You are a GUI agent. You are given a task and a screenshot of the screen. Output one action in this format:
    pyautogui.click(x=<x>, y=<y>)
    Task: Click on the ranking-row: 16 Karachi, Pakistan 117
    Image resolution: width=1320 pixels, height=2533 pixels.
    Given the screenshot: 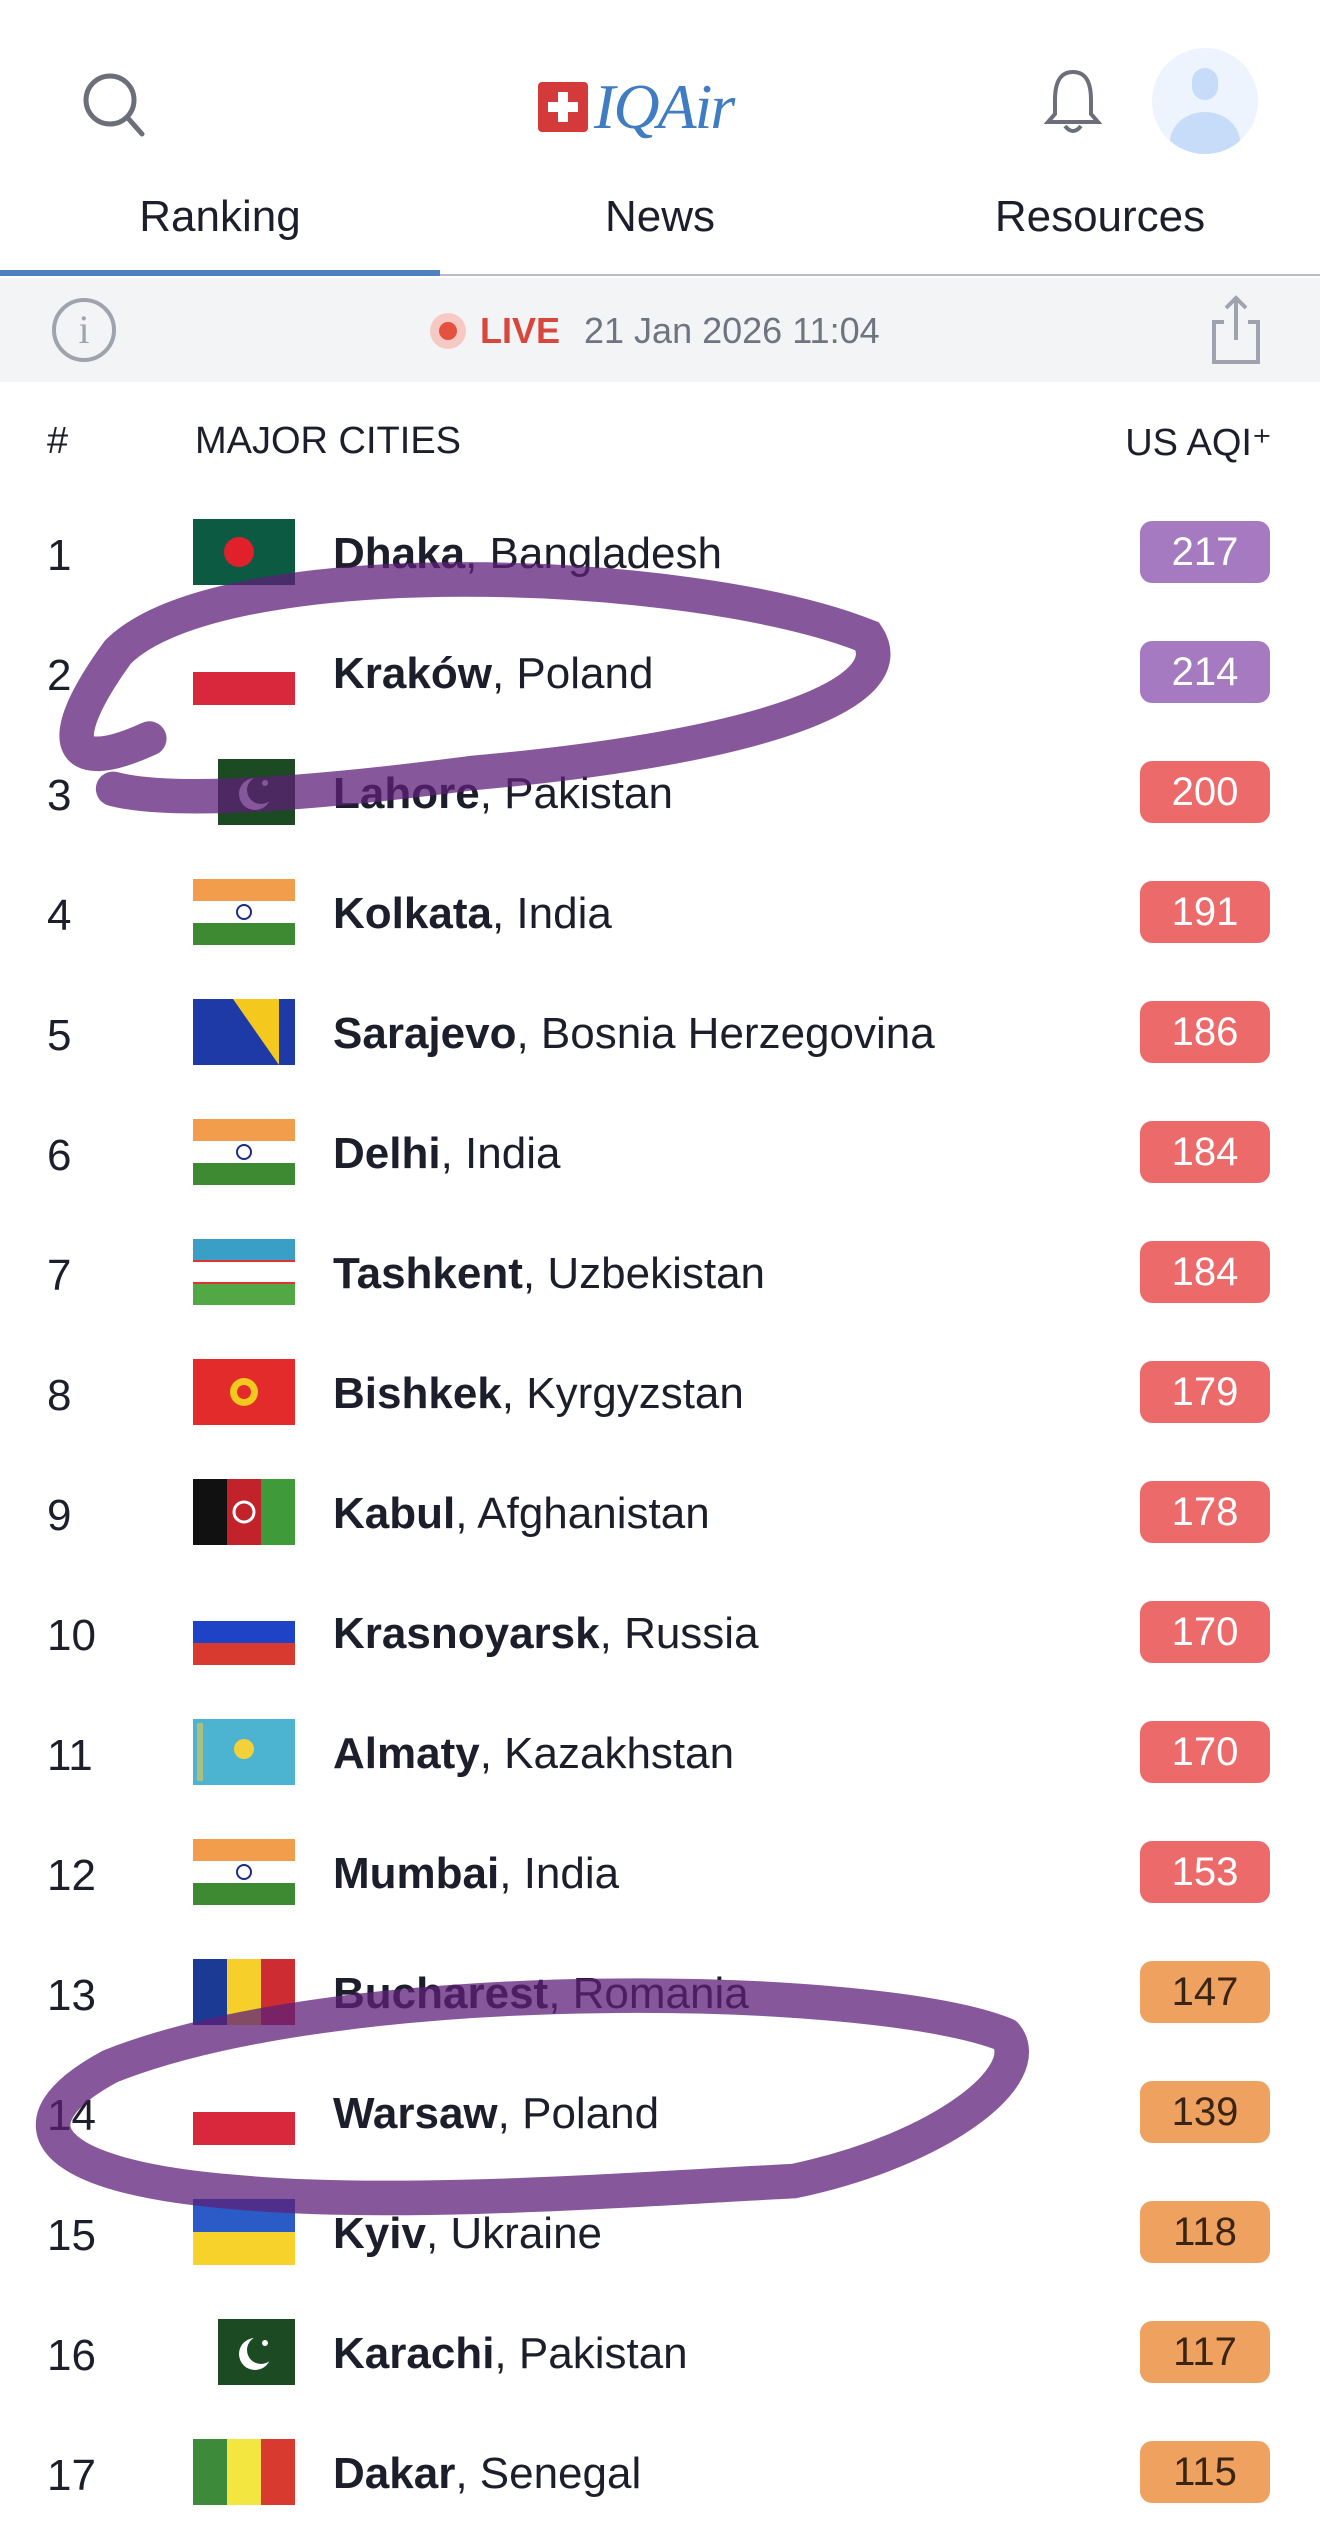 What is the action you would take?
    pyautogui.click(x=660, y=2353)
    